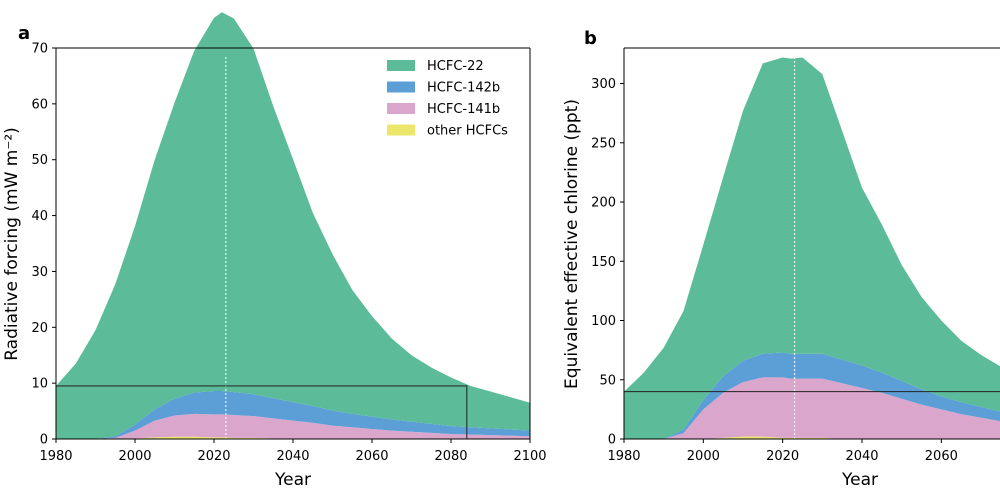 The image size is (1000, 500). I want to click on panel-b-x-tick-label: 2000, so click(703, 456).